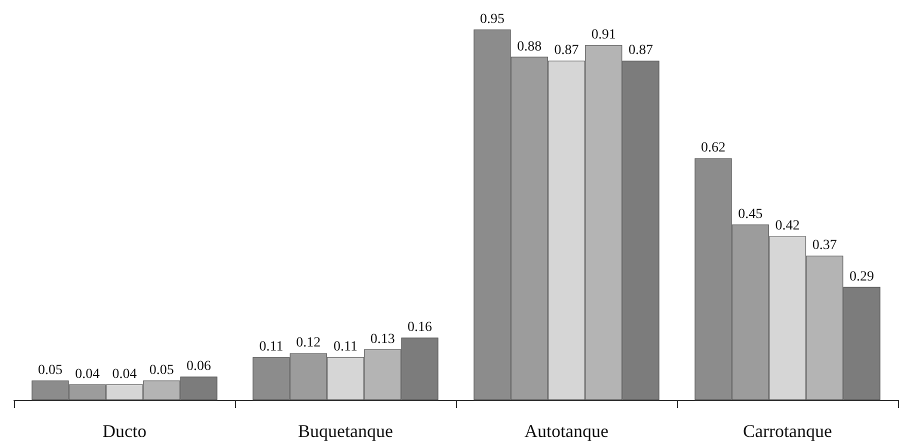 This screenshot has width=904, height=448. What do you see at coordinates (862, 276) in the screenshot?
I see `data-label: 0.29` at bounding box center [862, 276].